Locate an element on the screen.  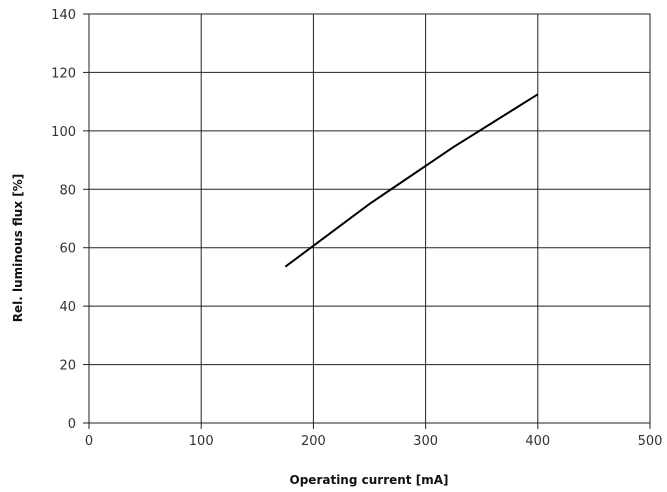
y-tick-label: 100 is located at coordinates (63, 132).